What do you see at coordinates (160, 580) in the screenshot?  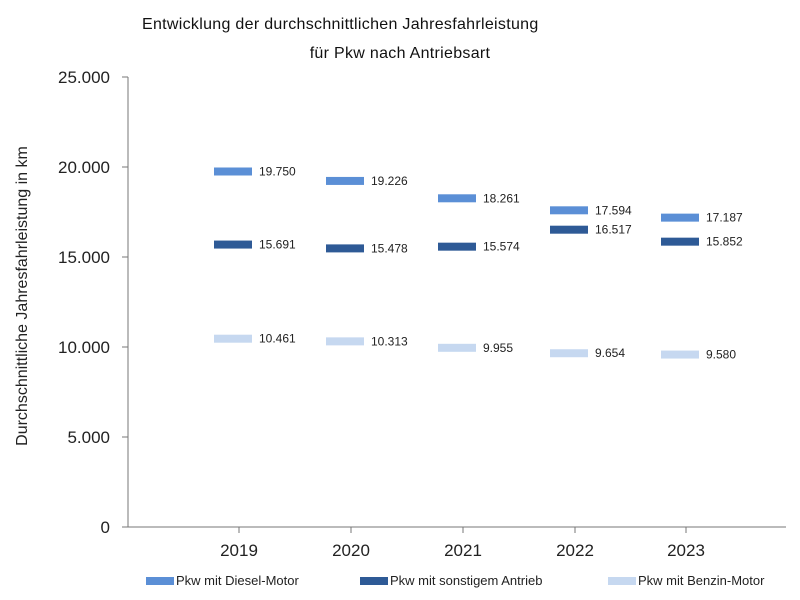 I see `legend-swatch-diesel` at bounding box center [160, 580].